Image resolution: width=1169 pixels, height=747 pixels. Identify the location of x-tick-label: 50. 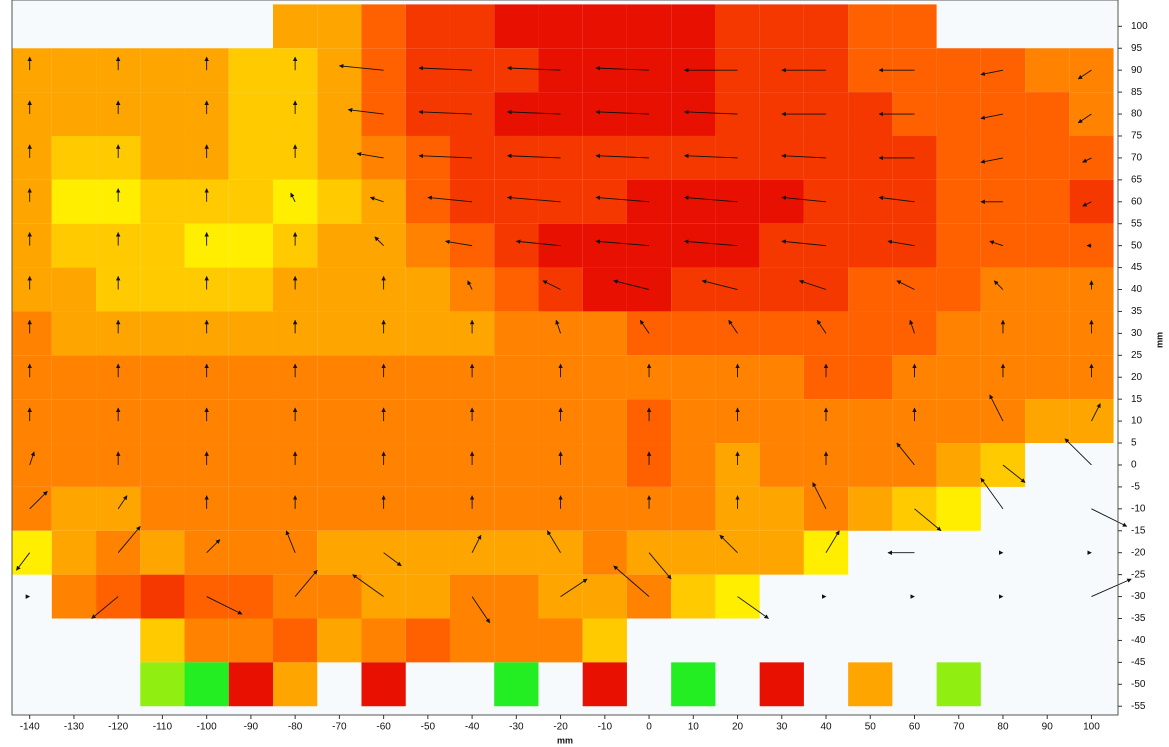
(871, 727).